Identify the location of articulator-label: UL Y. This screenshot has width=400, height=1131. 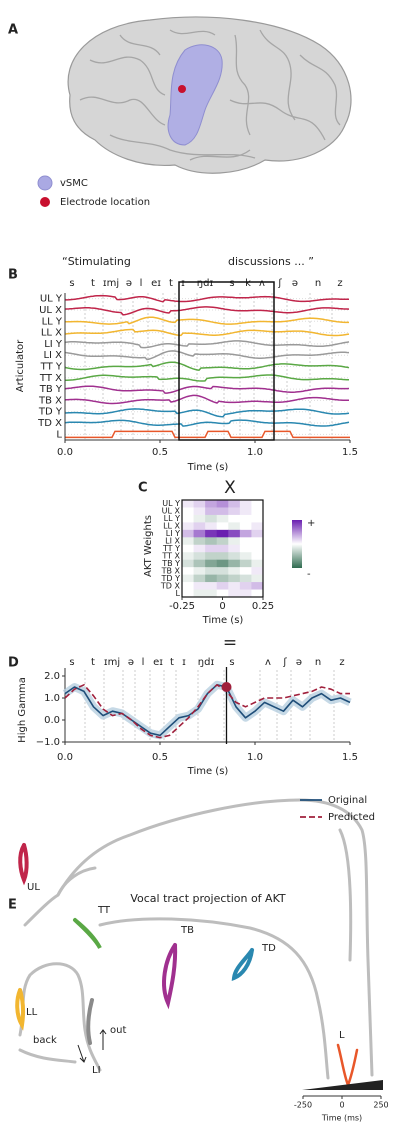
(51, 299).